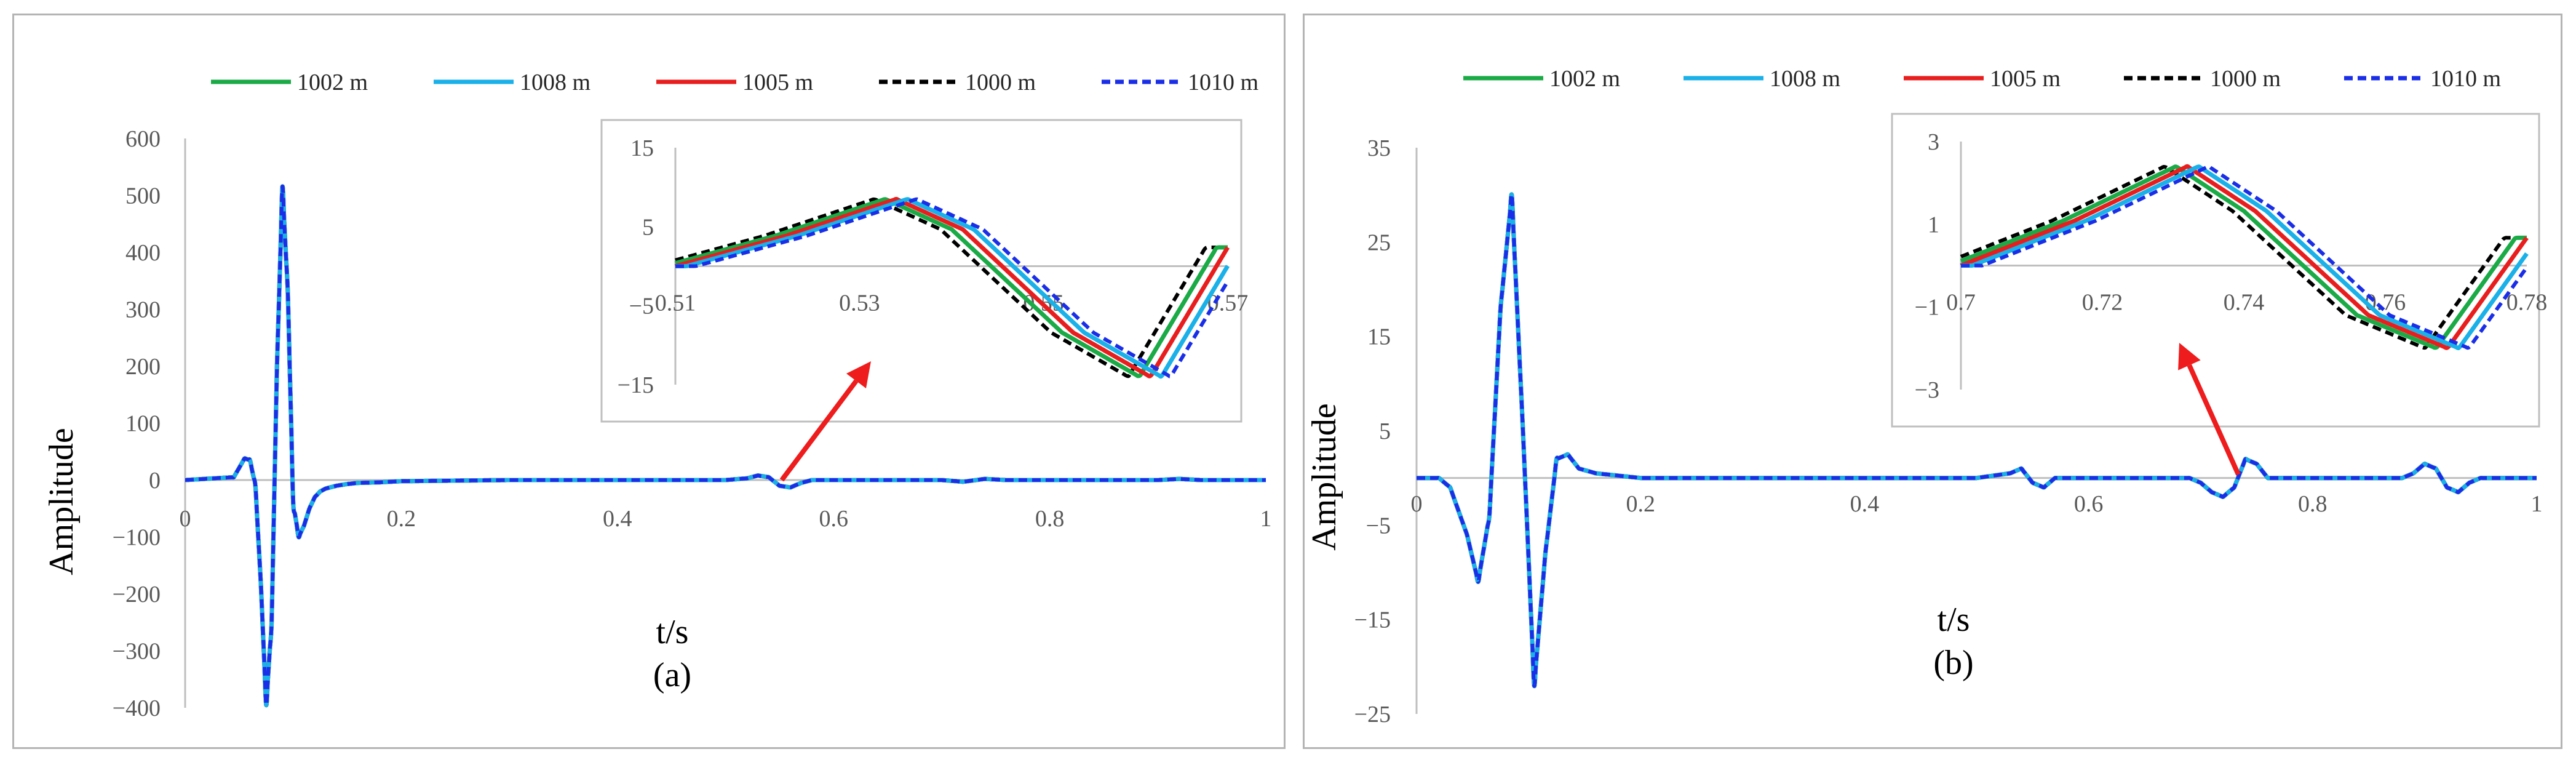 The image size is (2576, 773). I want to click on y-tick-label: 35, so click(1379, 148).